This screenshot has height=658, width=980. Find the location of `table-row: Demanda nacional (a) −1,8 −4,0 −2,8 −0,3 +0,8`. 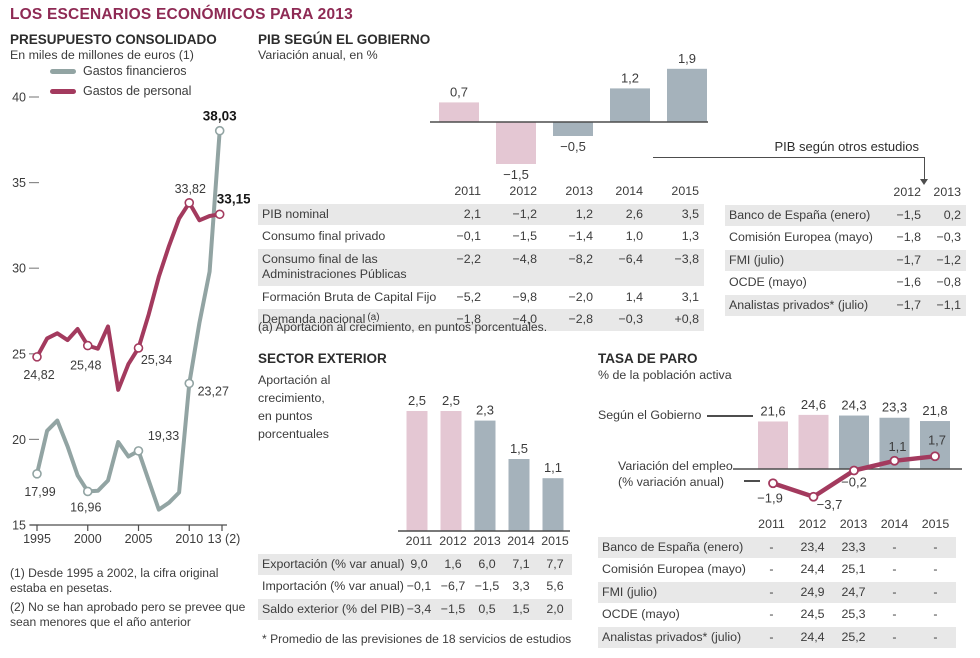

table-row: Demanda nacional (a) −1,8 −4,0 −2,8 −0,3 +0,8 is located at coordinates (481, 320).